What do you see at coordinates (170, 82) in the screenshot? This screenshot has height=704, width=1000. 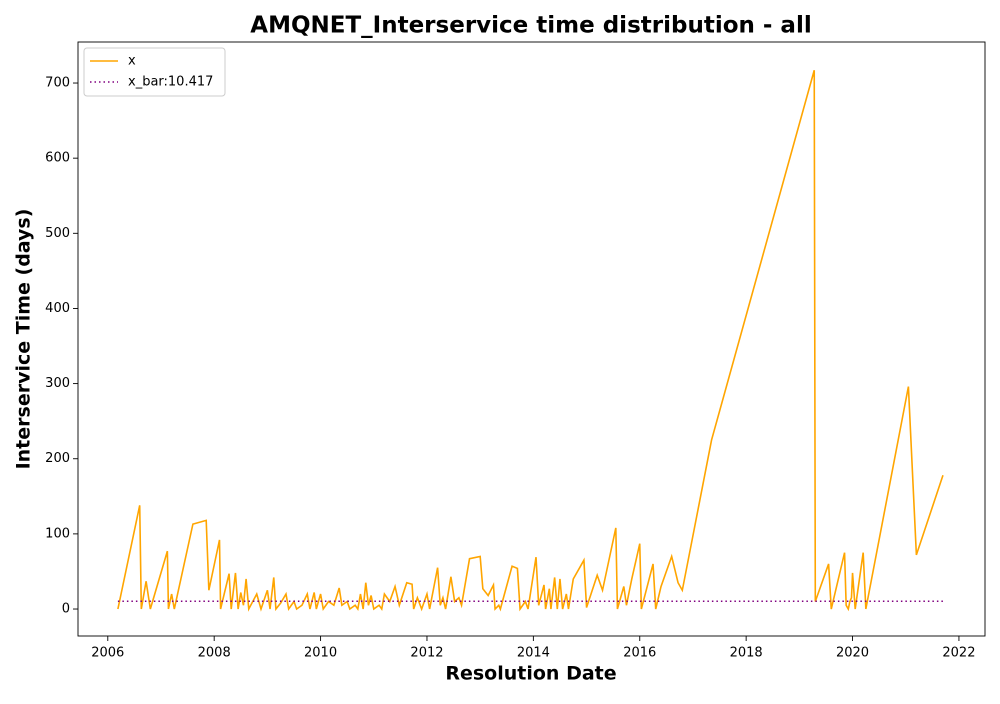 I see `legend-label: x_bar:10.417` at bounding box center [170, 82].